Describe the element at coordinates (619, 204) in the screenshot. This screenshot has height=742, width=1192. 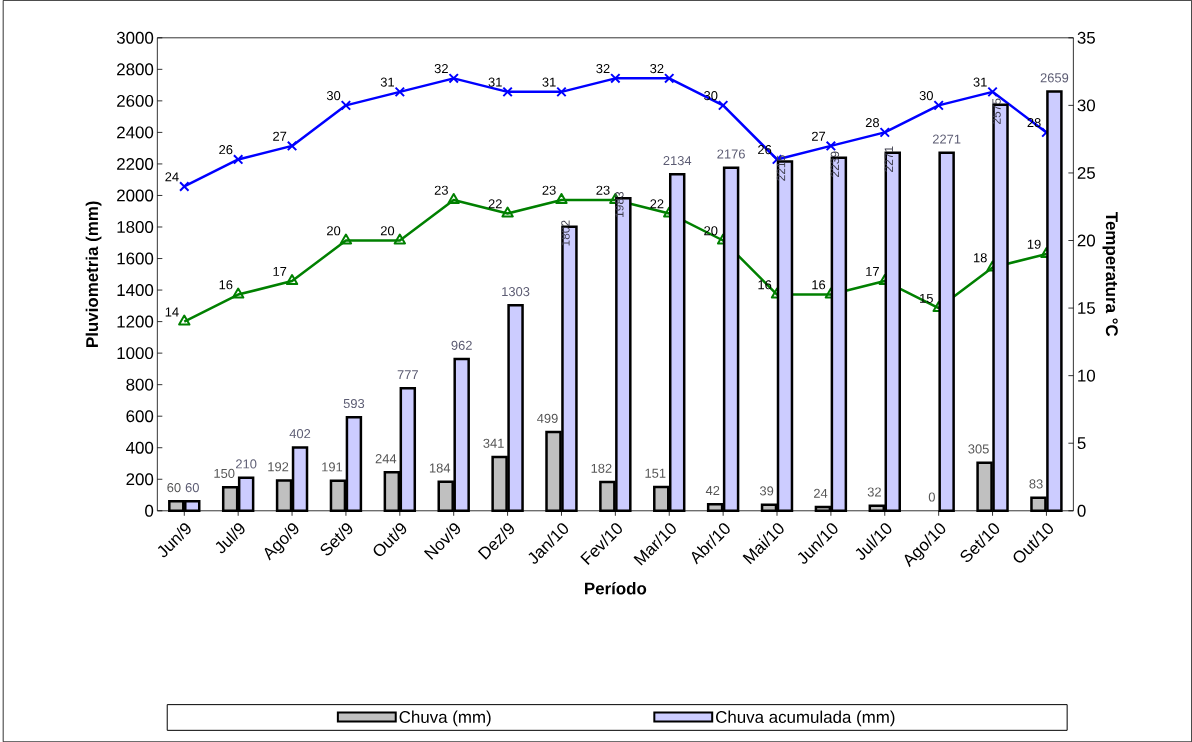
I see `data-label: 1983` at that location.